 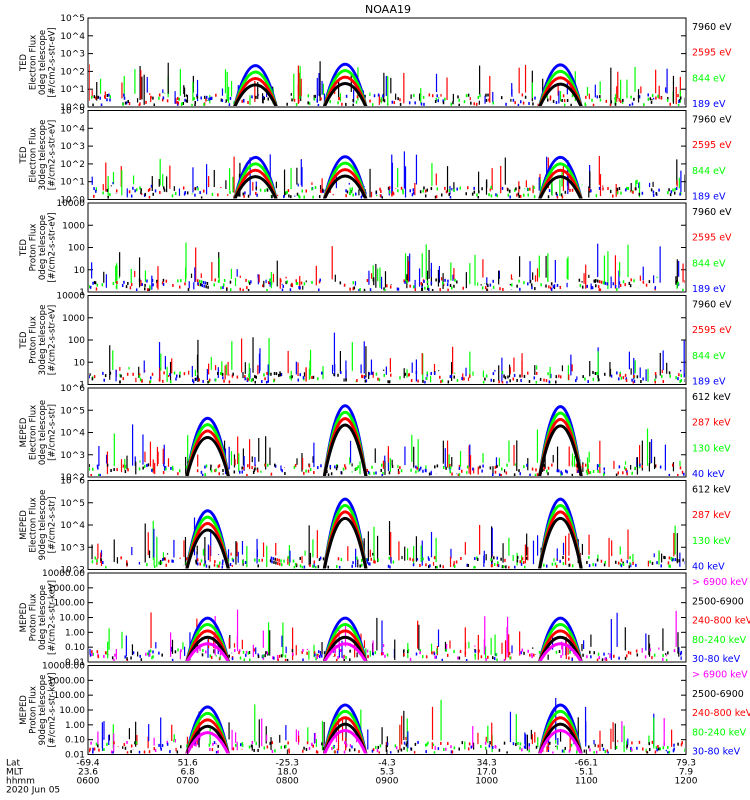 I want to click on y-tick-label: 1.00, so click(x=75, y=726).